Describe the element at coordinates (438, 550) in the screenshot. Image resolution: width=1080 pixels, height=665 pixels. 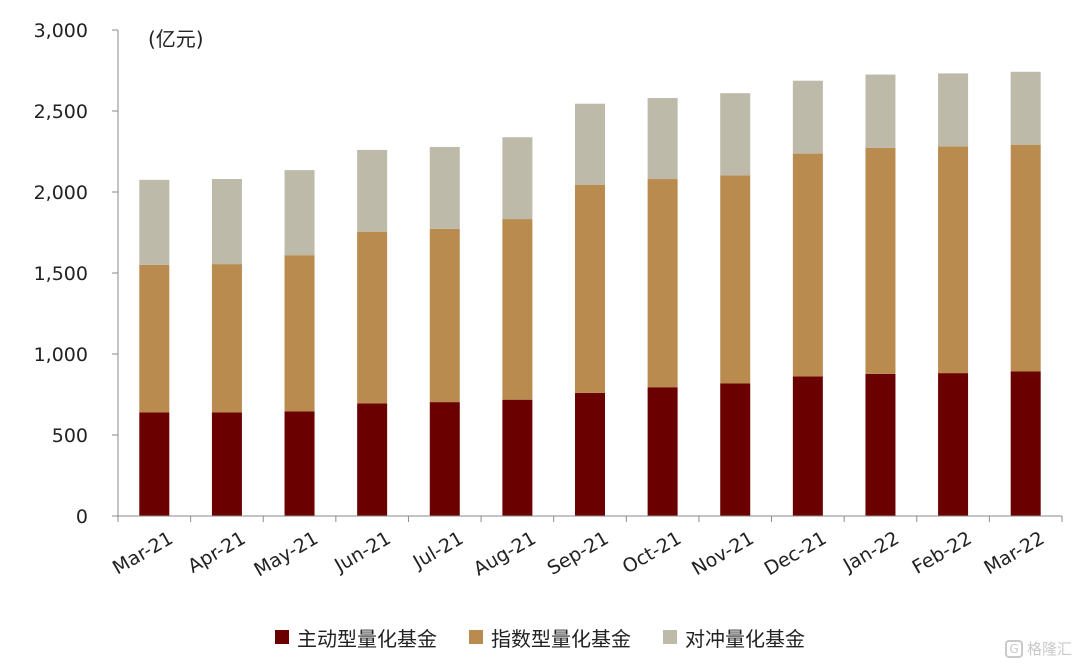
I see `x-tick-label: Jul-21` at that location.